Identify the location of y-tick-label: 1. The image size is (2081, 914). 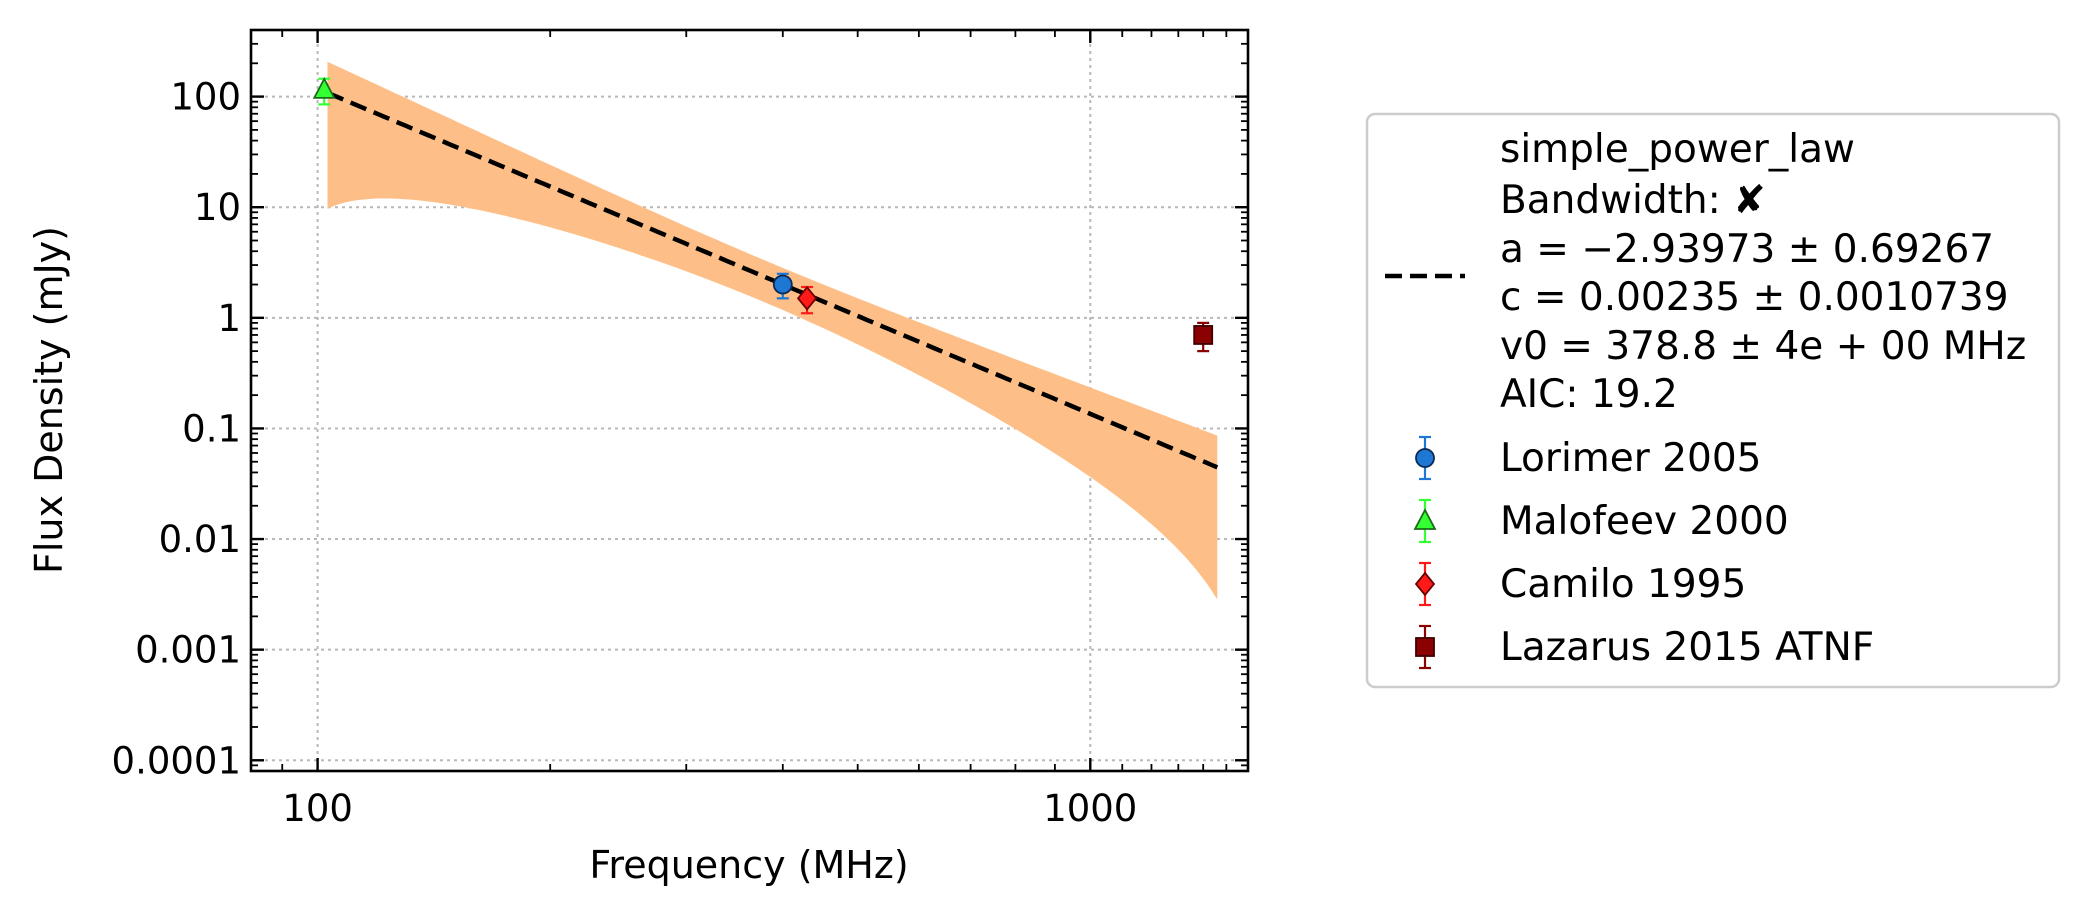
(229, 318).